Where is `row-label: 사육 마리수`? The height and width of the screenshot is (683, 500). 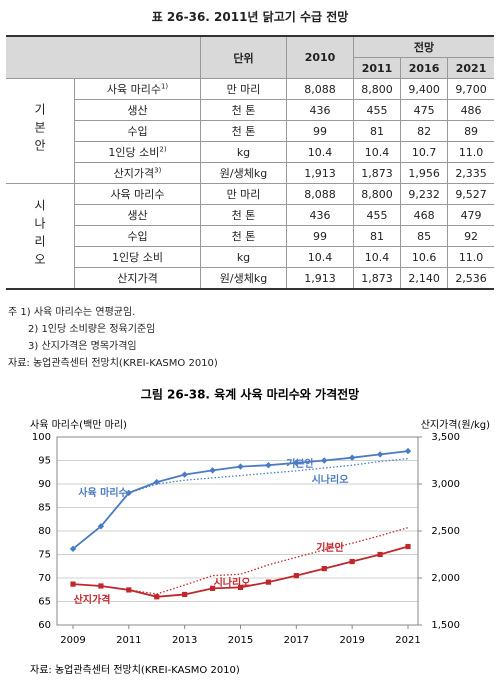
row-label: 사육 마리수 is located at coordinates (137, 194).